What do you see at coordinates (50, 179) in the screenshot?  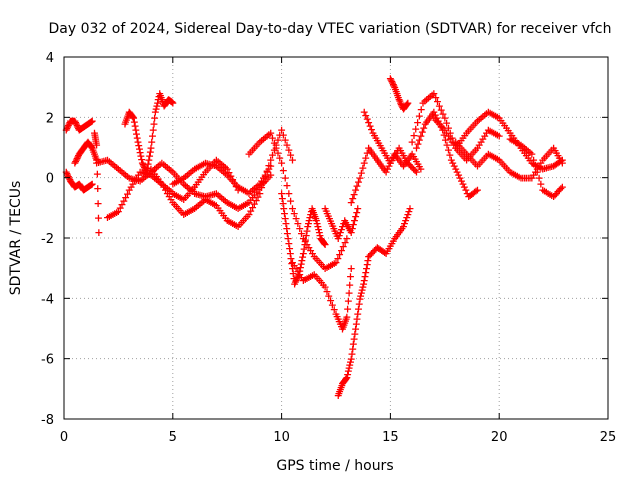 I see `y-tick-label: 0` at bounding box center [50, 179].